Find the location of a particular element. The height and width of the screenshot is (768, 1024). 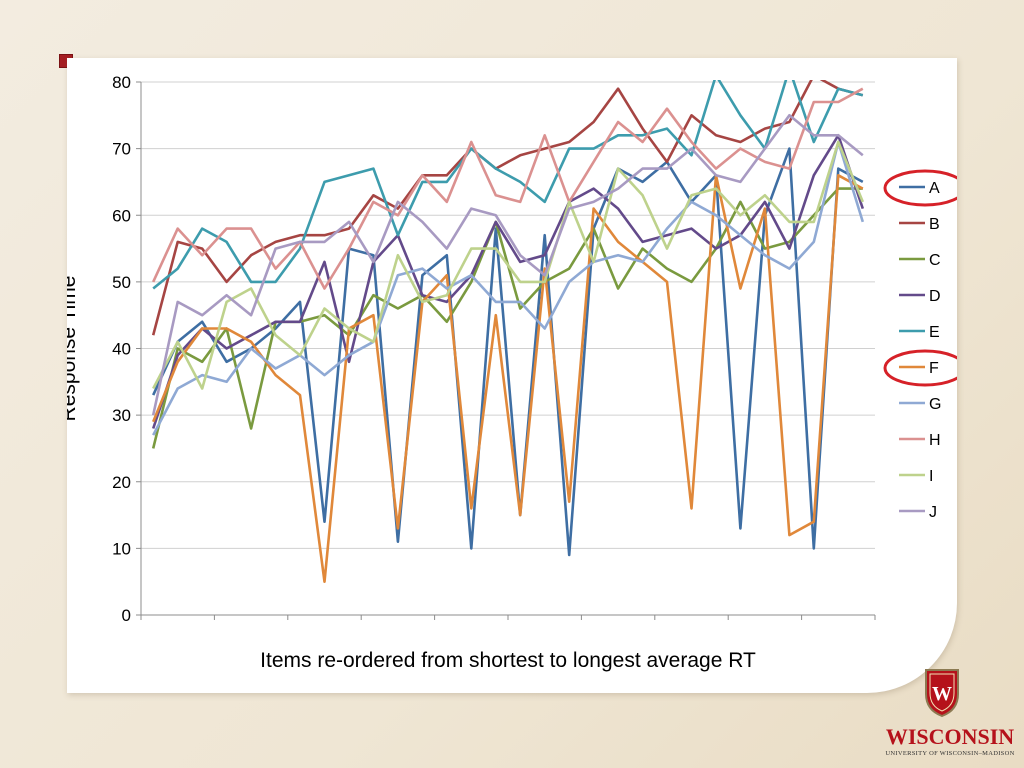

legend-label-a: A is located at coordinates (934, 188).